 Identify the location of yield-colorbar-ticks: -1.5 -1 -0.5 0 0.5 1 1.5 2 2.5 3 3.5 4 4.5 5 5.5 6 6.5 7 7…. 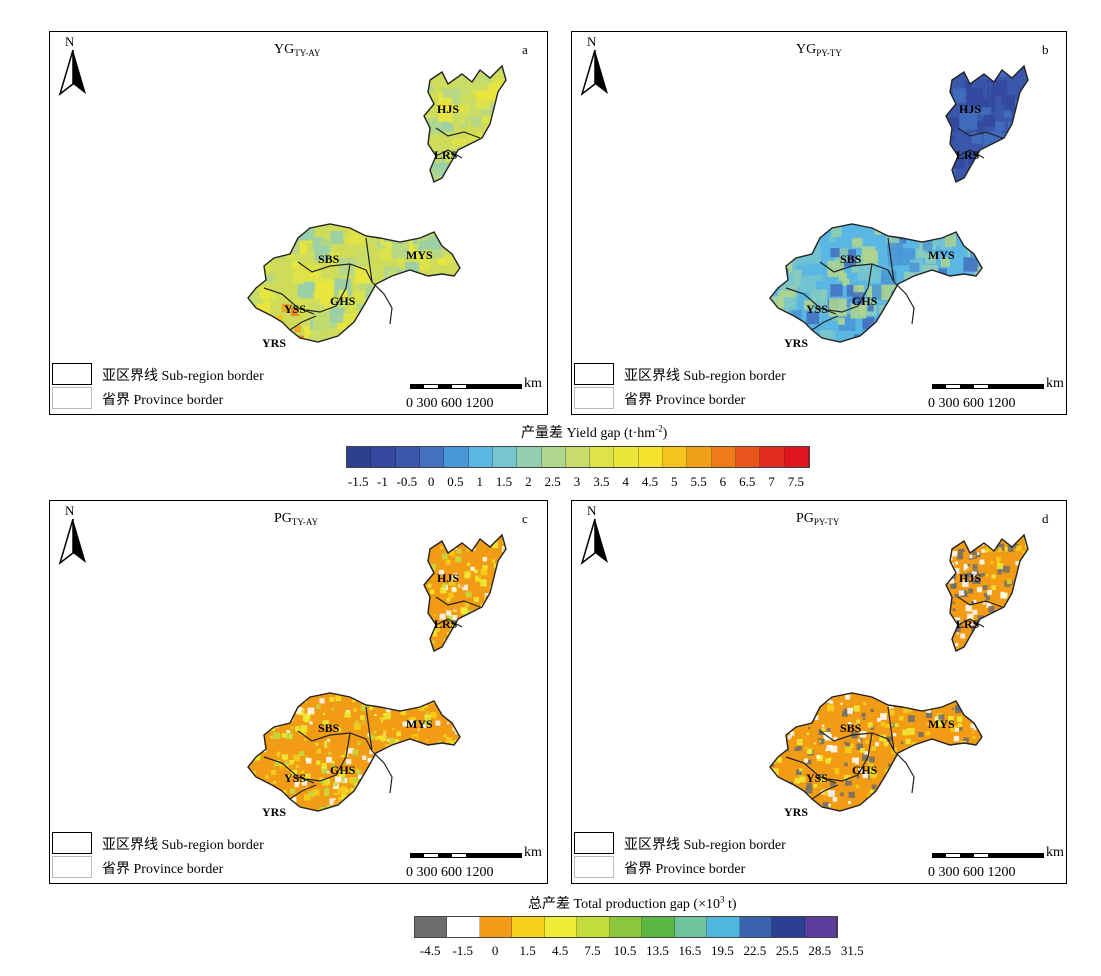
(577, 482).